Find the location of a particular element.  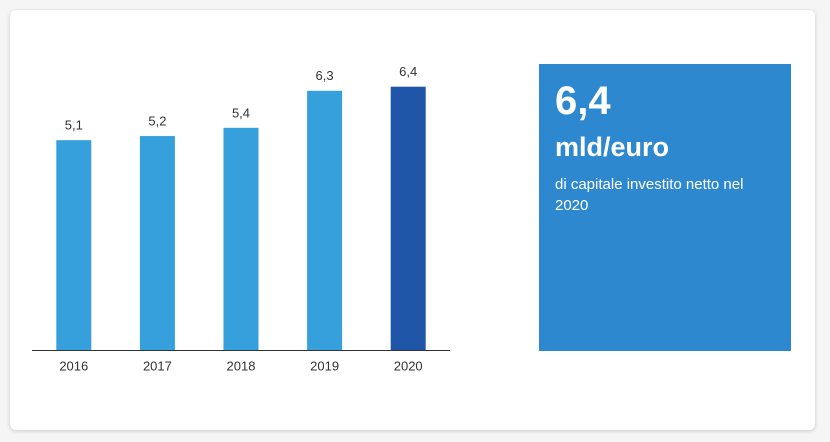

x-tick-label: 2019 is located at coordinates (324, 365).